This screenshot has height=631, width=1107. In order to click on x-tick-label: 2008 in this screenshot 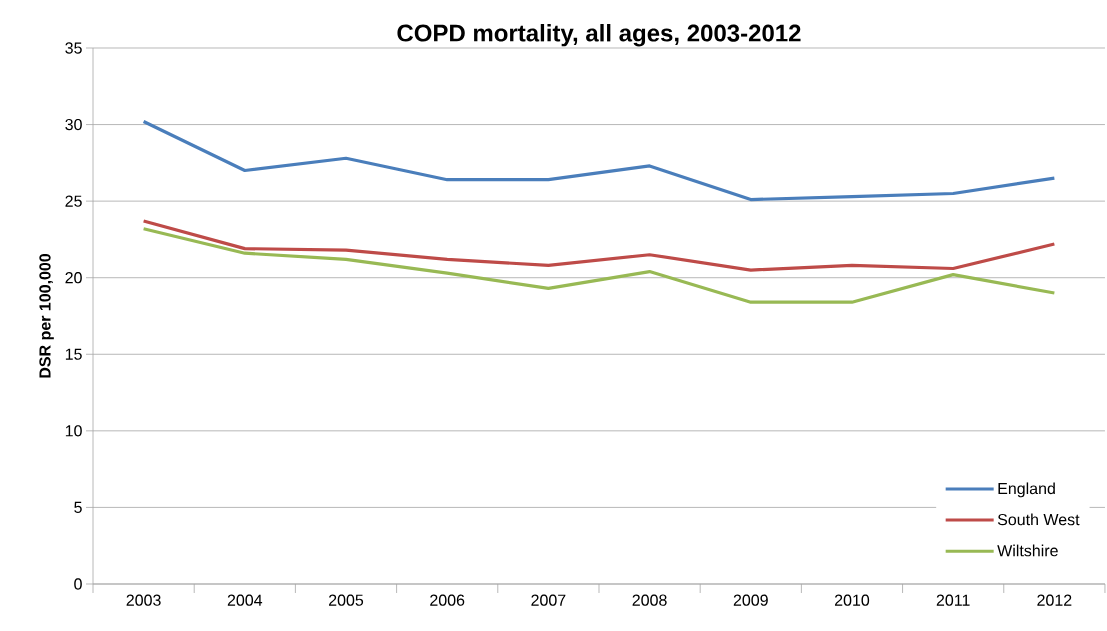, I will do `click(649, 600)`.